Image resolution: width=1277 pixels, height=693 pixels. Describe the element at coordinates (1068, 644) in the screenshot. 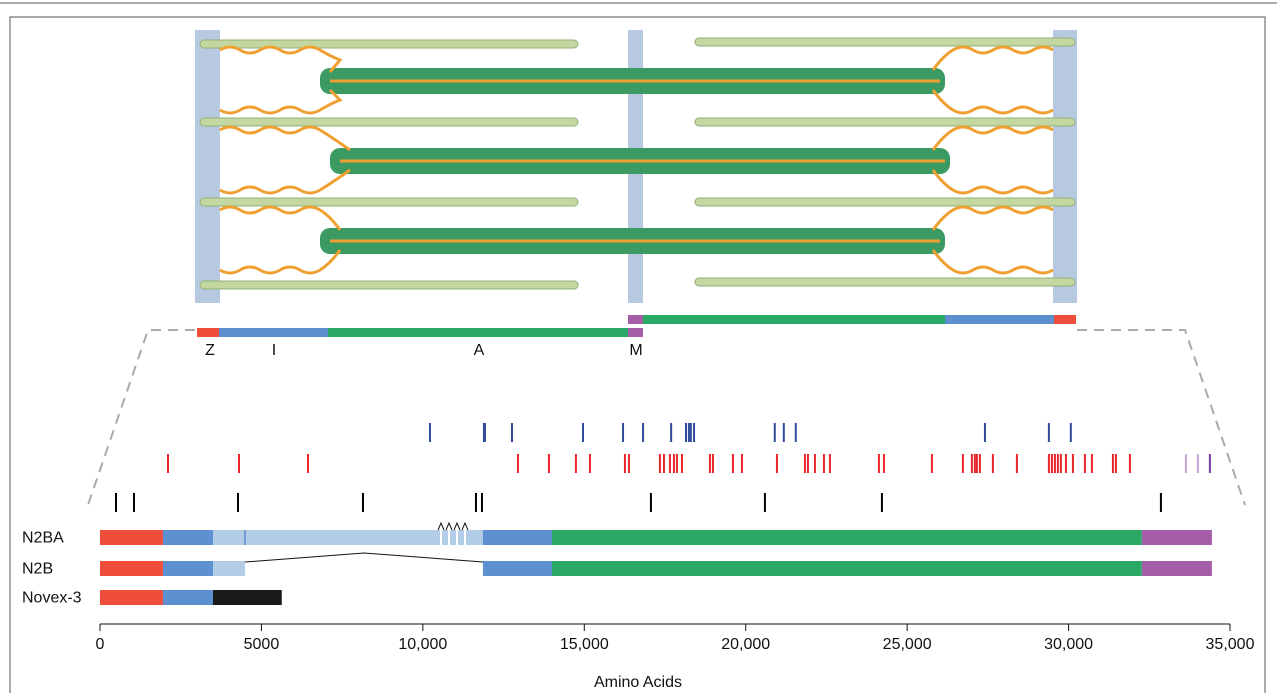

I see `x-tick-label: 30,000` at that location.